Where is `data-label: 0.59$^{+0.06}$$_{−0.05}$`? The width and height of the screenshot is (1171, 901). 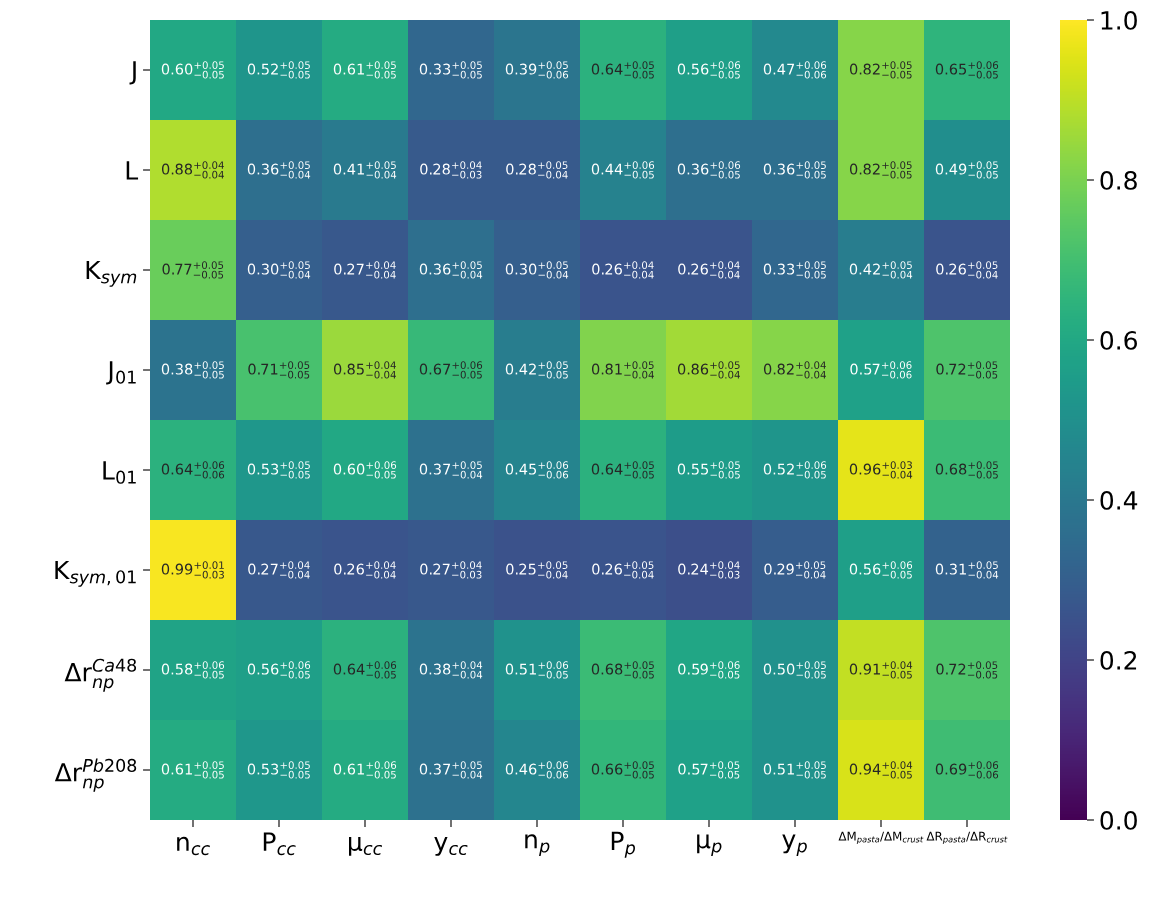 data-label: 0.59$^{+0.06}$$_{−0.05}$ is located at coordinates (709, 670).